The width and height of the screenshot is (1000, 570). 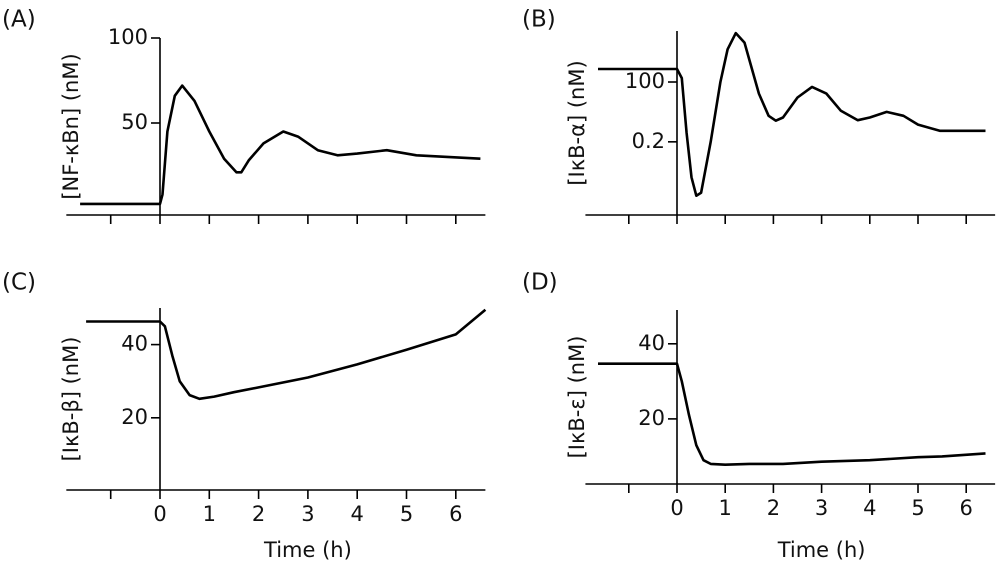 What do you see at coordinates (539, 20) in the screenshot?
I see `panel-label: (B)` at bounding box center [539, 20].